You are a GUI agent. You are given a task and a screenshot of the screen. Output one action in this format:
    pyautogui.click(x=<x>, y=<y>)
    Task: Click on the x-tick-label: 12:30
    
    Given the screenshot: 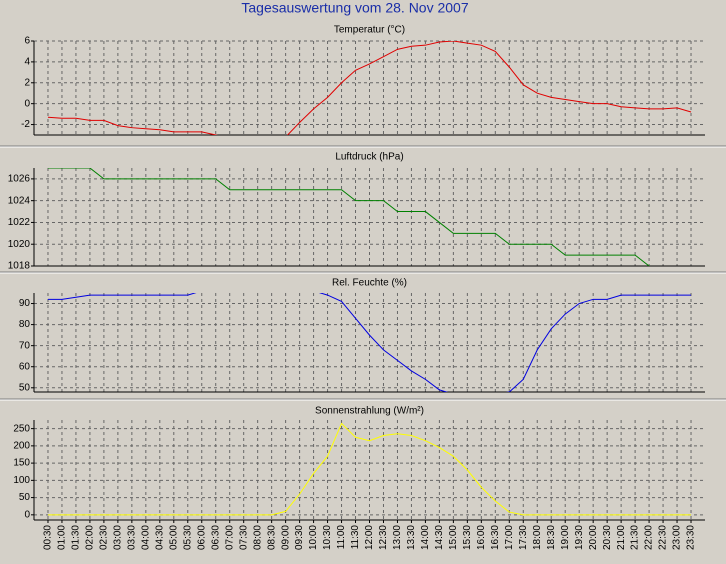 What is the action you would take?
    pyautogui.click(x=383, y=537)
    